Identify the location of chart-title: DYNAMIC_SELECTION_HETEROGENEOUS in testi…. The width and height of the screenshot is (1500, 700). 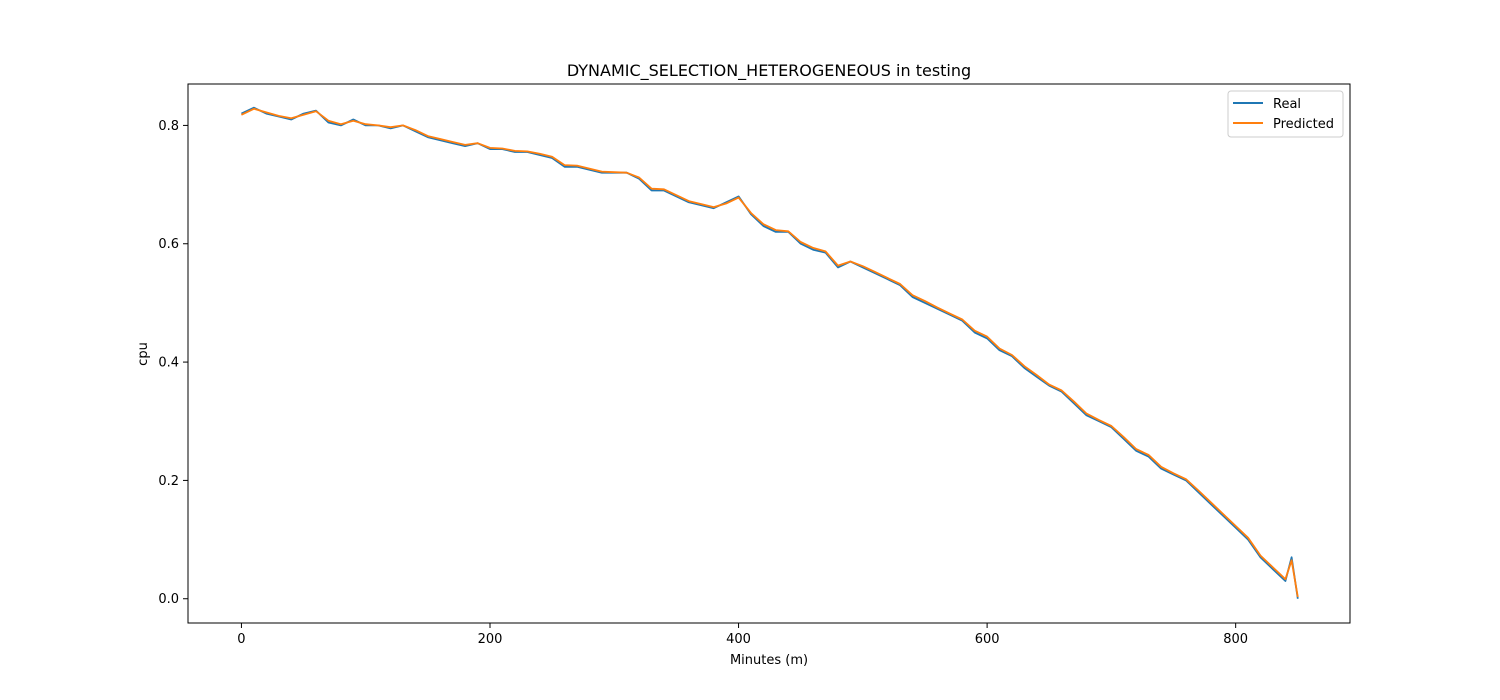
(769, 71).